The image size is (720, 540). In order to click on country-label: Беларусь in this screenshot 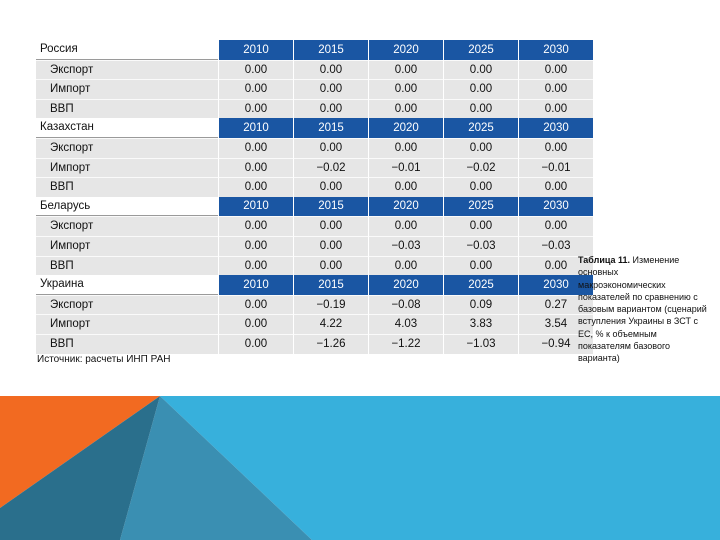, I will do `click(127, 206)`.